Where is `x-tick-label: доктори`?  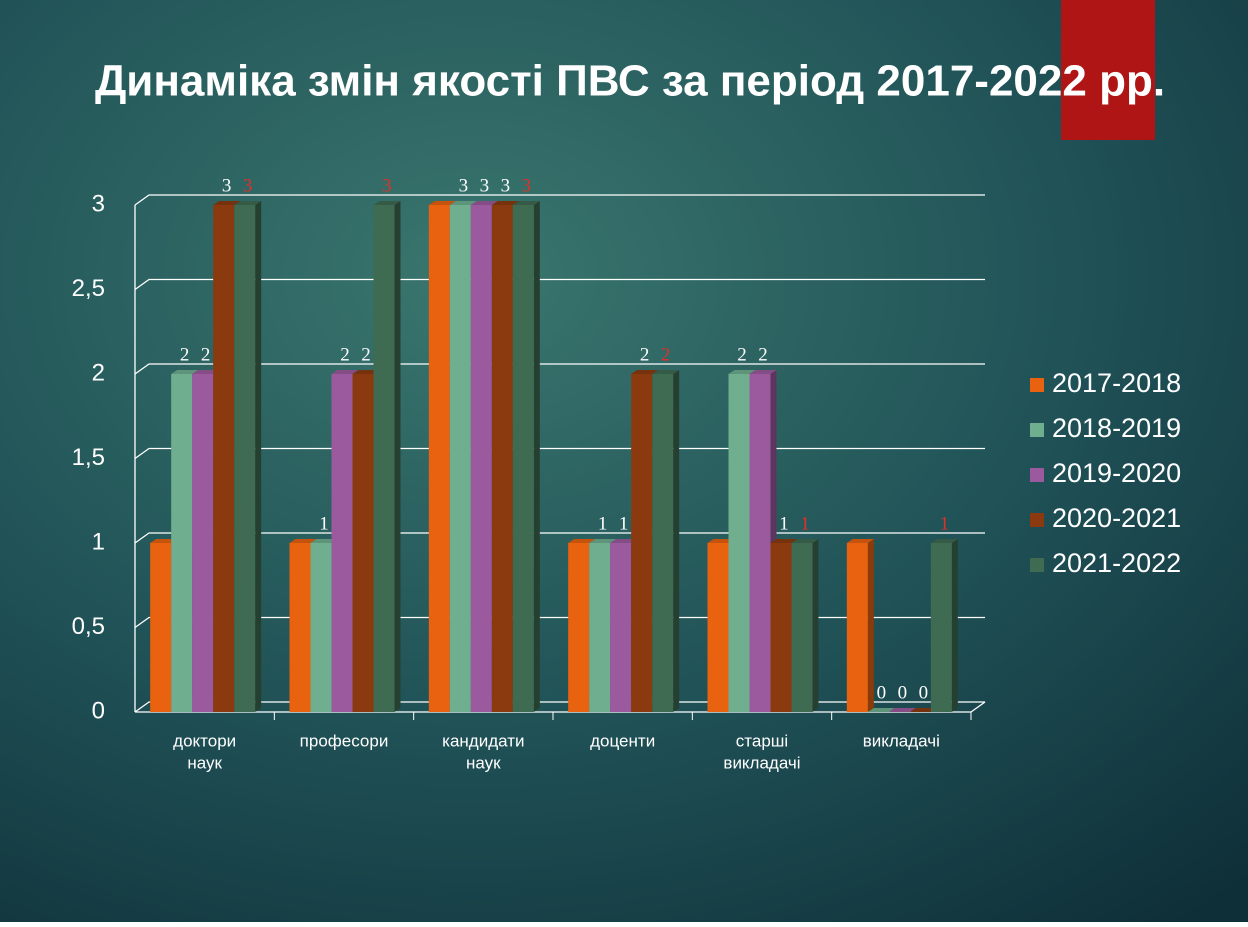
x-tick-label: доктори is located at coordinates (204, 740).